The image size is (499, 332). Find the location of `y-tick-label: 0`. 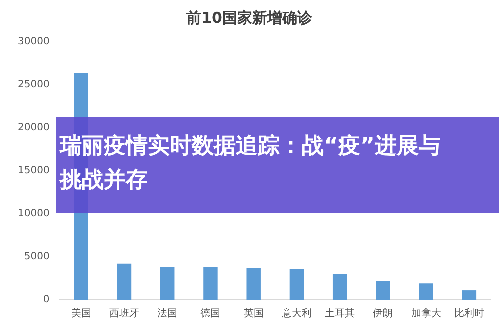

y-tick-label: 0 is located at coordinates (46, 300).